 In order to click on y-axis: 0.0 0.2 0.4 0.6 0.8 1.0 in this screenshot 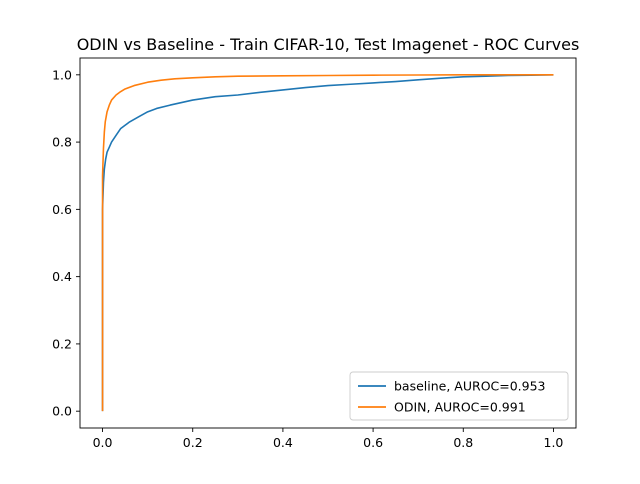, I will do `click(66, 243)`.